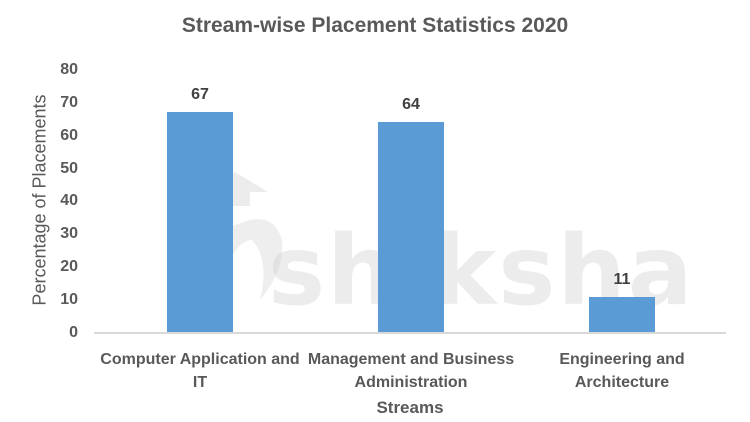 The image size is (750, 422). What do you see at coordinates (200, 94) in the screenshot?
I see `data-label: 67` at bounding box center [200, 94].